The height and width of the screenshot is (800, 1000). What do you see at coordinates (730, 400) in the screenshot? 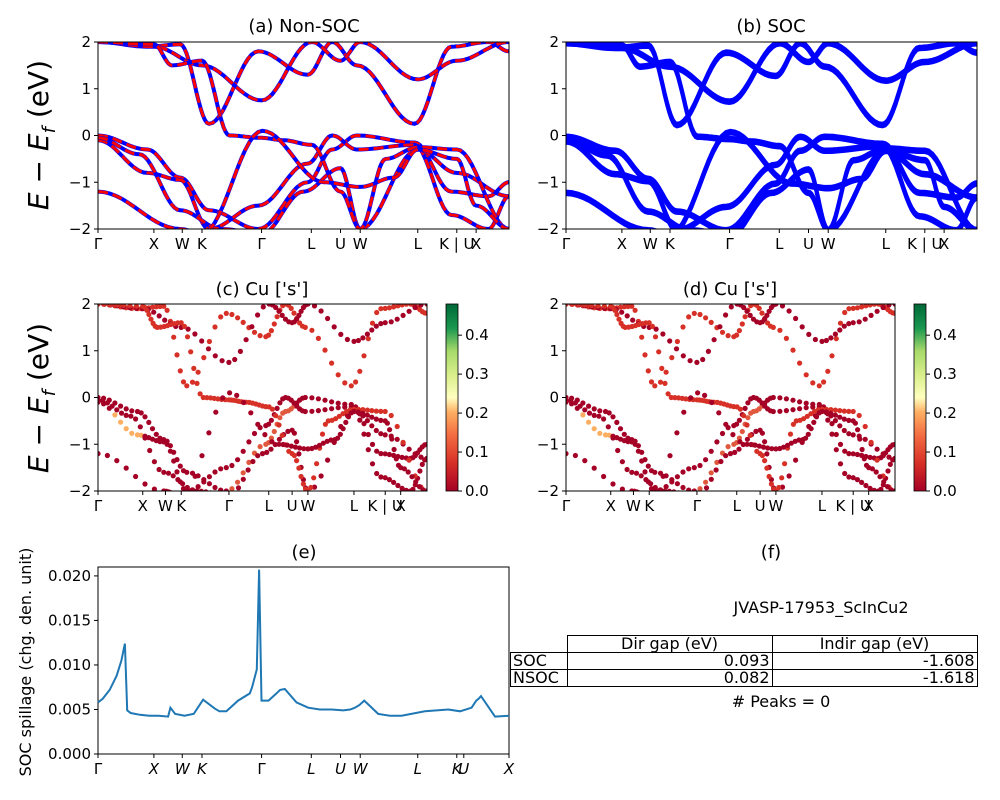
I see `panel-d-plot-area` at bounding box center [730, 400].